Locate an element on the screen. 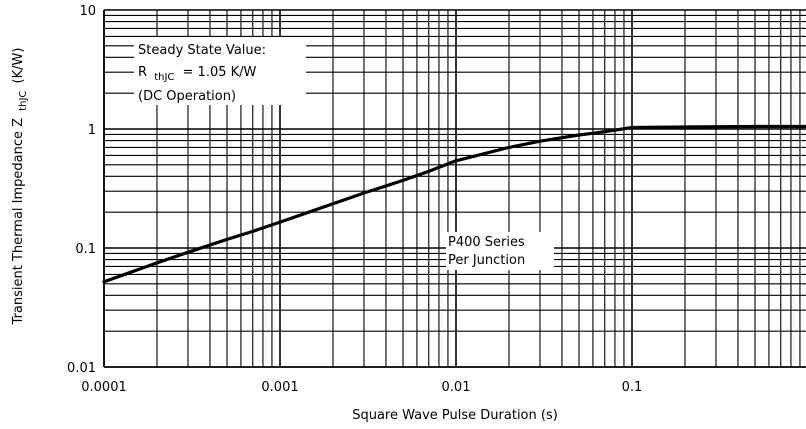  series-name-label: P400 Series is located at coordinates (486, 242).